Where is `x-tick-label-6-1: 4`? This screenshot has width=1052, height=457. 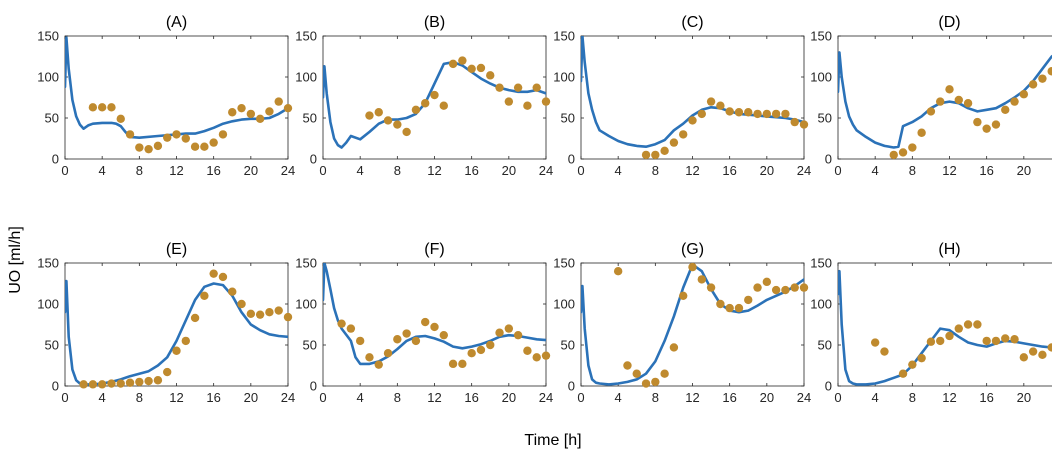
x-tick-label-6-1: 4 is located at coordinates (618, 397).